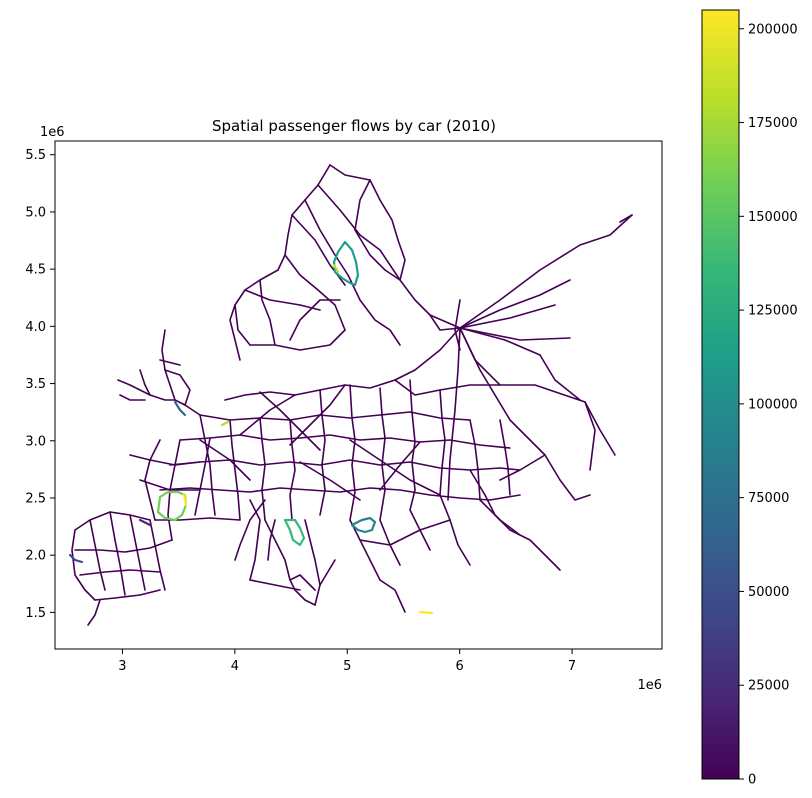 This screenshot has height=798, width=812. What do you see at coordinates (35, 498) in the screenshot?
I see `y-tick-label: 2.5` at bounding box center [35, 498].